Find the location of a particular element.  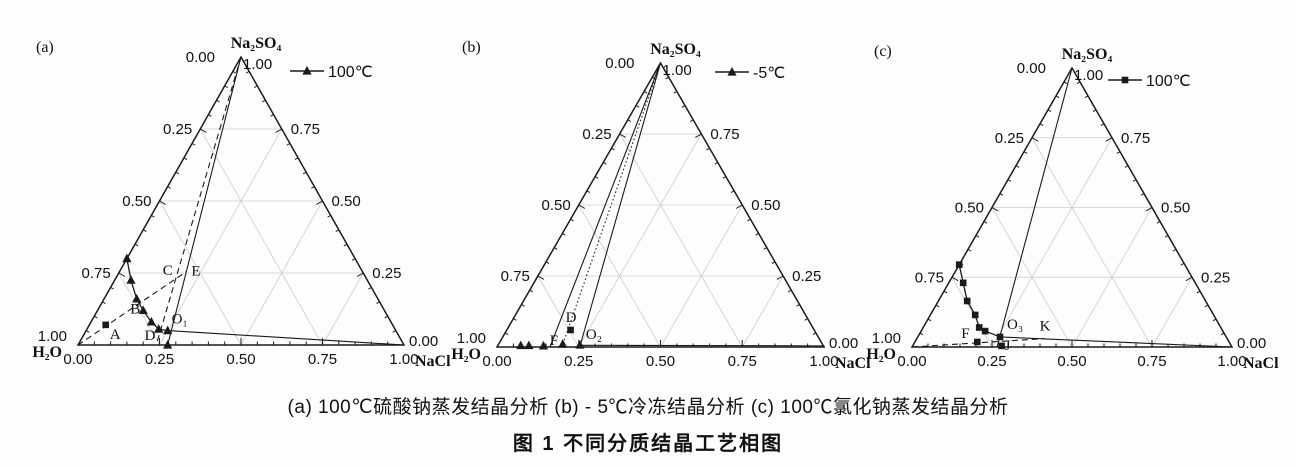

legend: -5℃ is located at coordinates (750, 73).